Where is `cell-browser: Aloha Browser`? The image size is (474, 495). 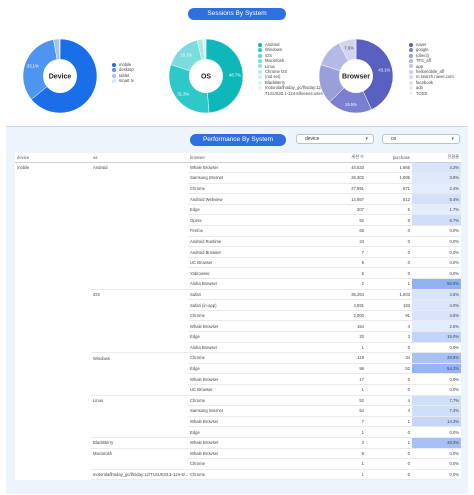 cell-browser: Aloha Browser is located at coordinates (254, 284).